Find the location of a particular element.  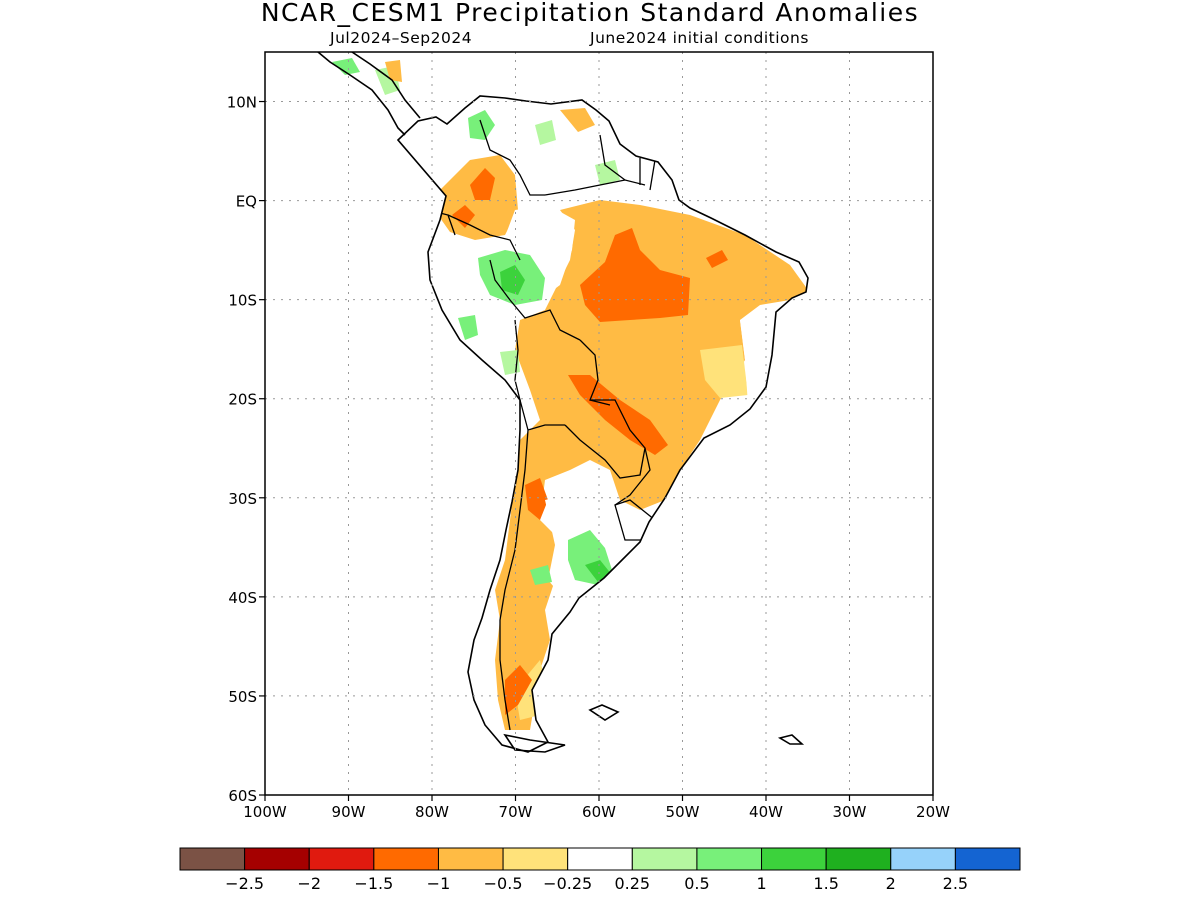

border-colombia-peru is located at coordinates (484, 237).